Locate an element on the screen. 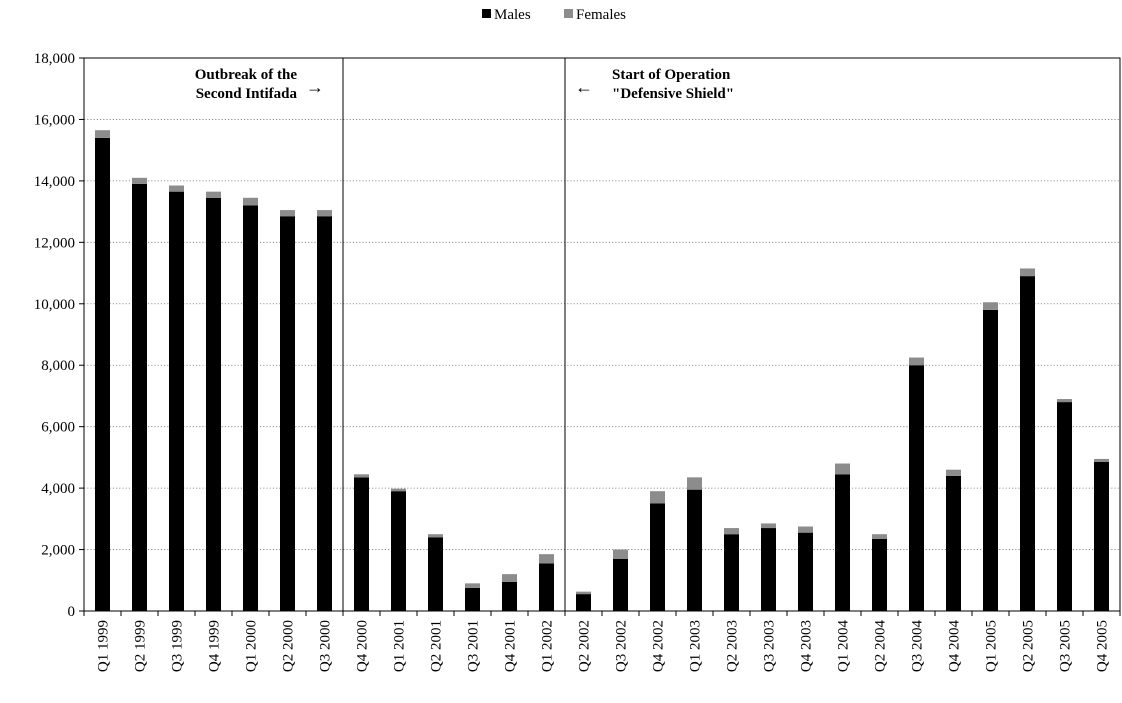 The image size is (1122, 703). bar-males-q1-2005 is located at coordinates (990, 460).